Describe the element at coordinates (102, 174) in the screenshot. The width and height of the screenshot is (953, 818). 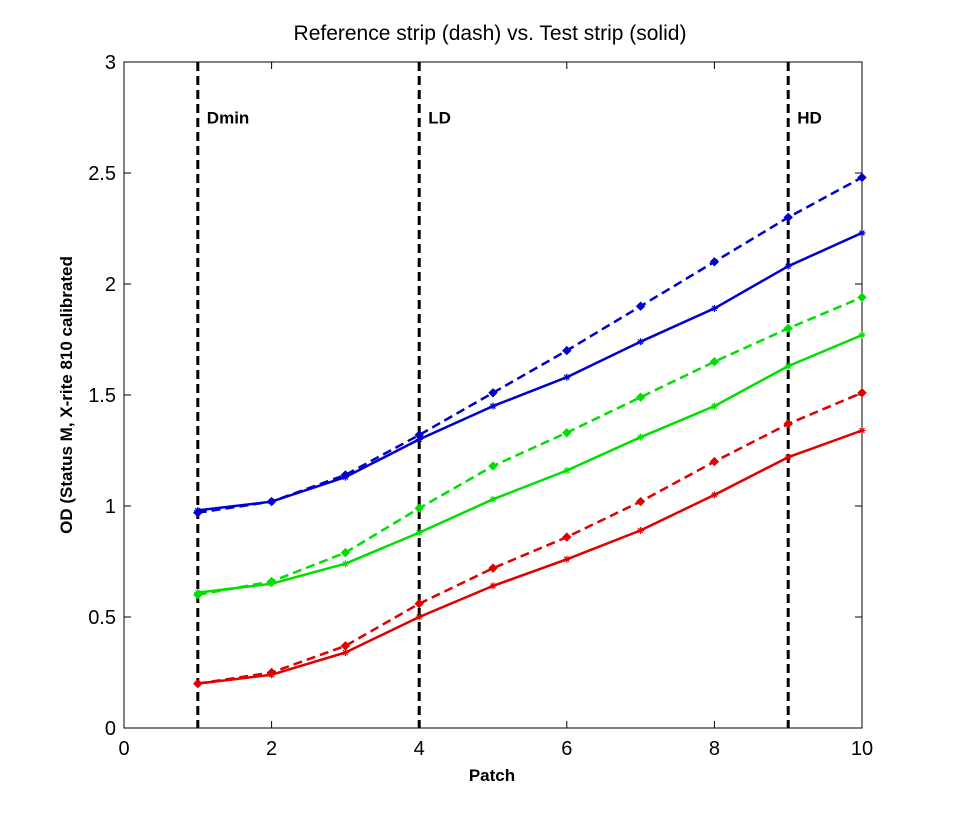
I see `y-tick-label: 2.5` at that location.